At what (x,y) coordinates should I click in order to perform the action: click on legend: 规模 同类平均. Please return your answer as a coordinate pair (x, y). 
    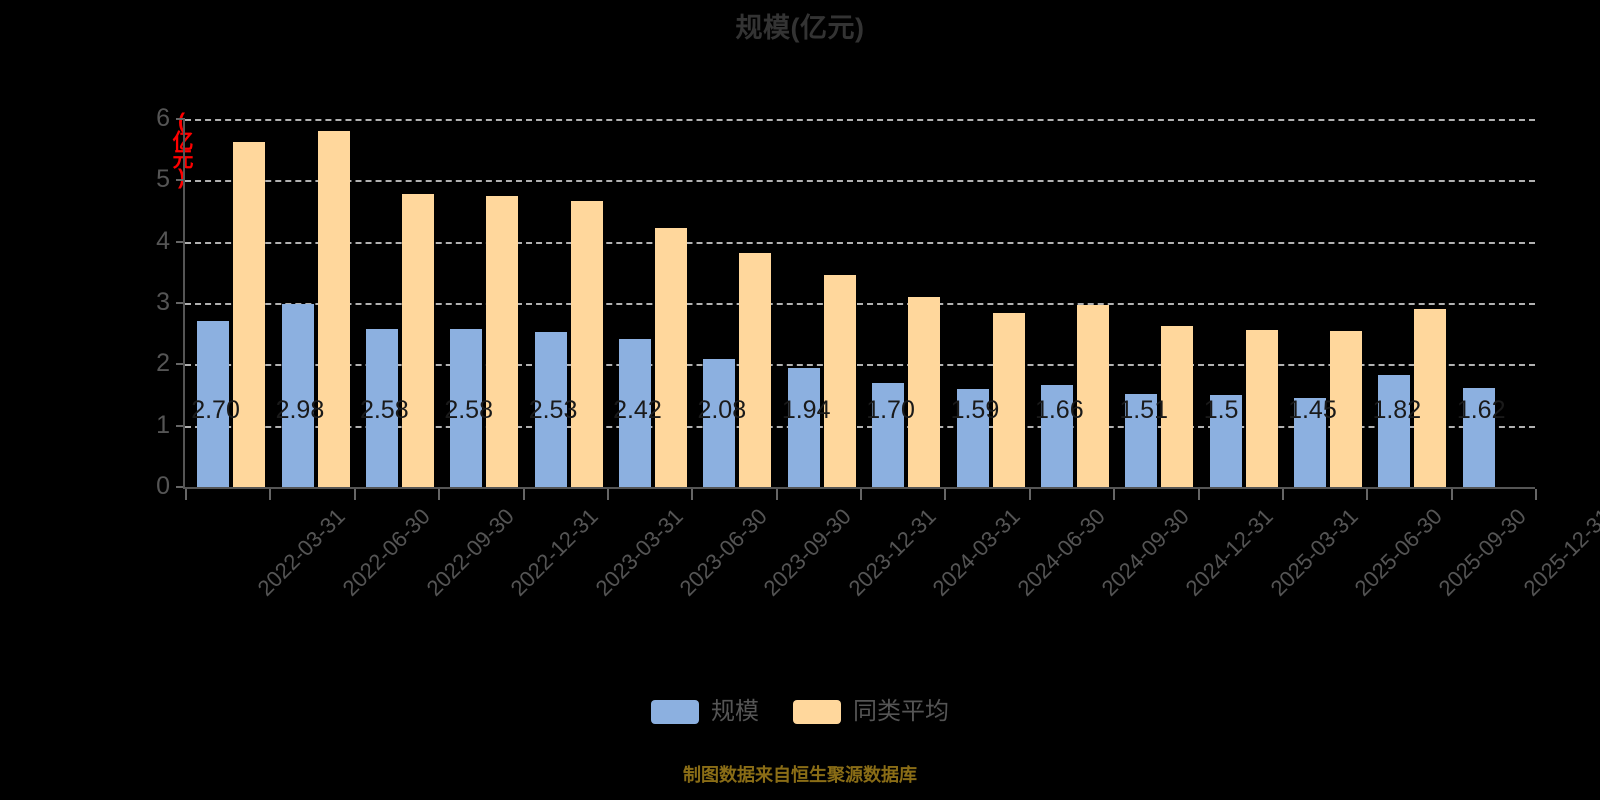
    Looking at the image, I should click on (800, 712).